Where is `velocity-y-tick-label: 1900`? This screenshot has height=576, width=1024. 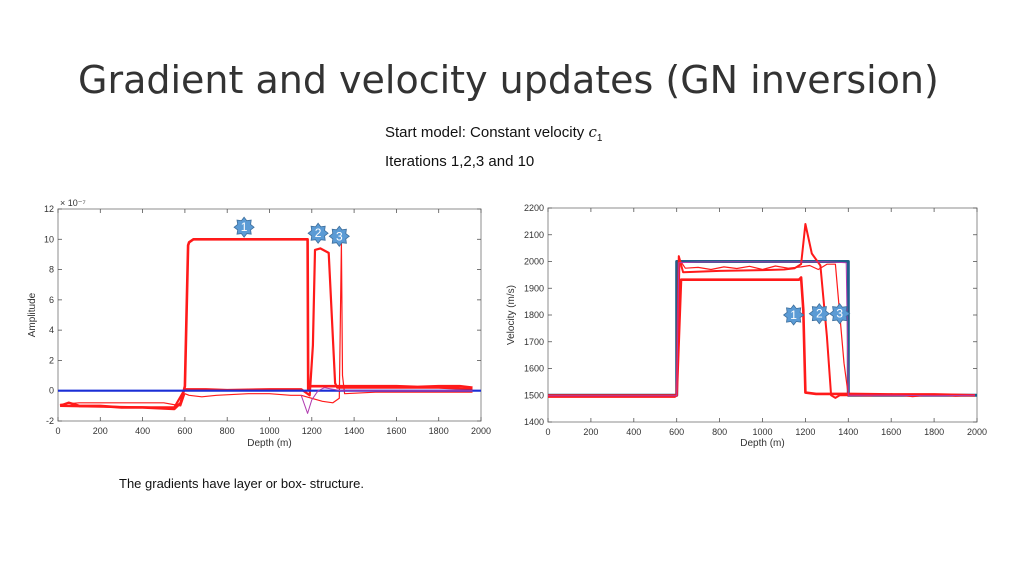
velocity-y-tick-label: 1900 is located at coordinates (534, 288).